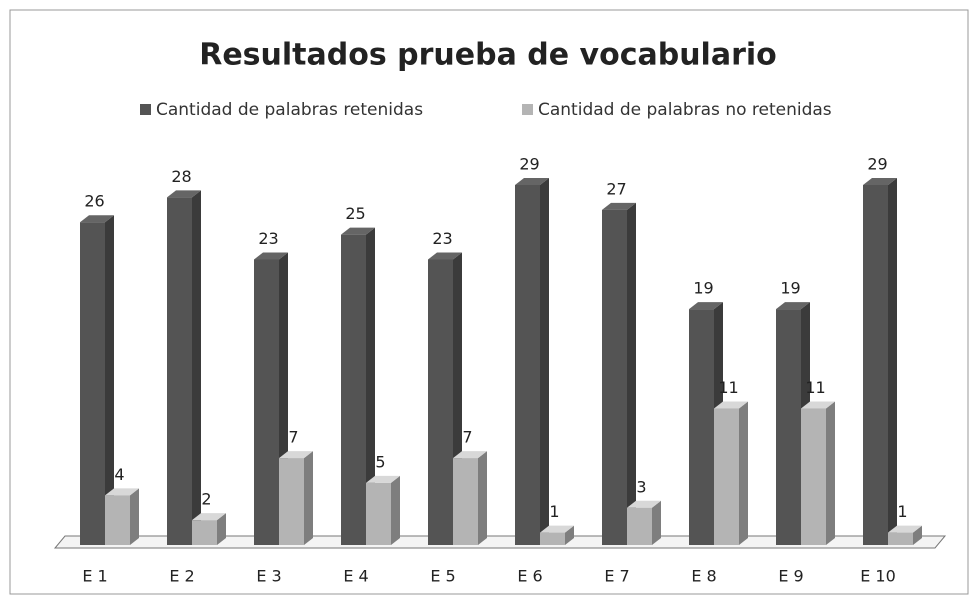 The width and height of the screenshot is (978, 603). What do you see at coordinates (355, 213) in the screenshot?
I see `data-label: 25` at bounding box center [355, 213].